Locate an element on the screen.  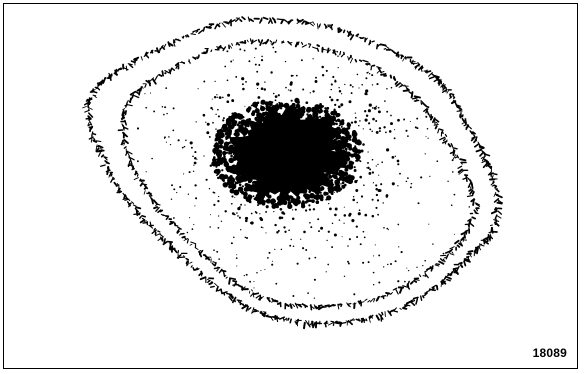
figure-number: 18089 is located at coordinates (549, 353).